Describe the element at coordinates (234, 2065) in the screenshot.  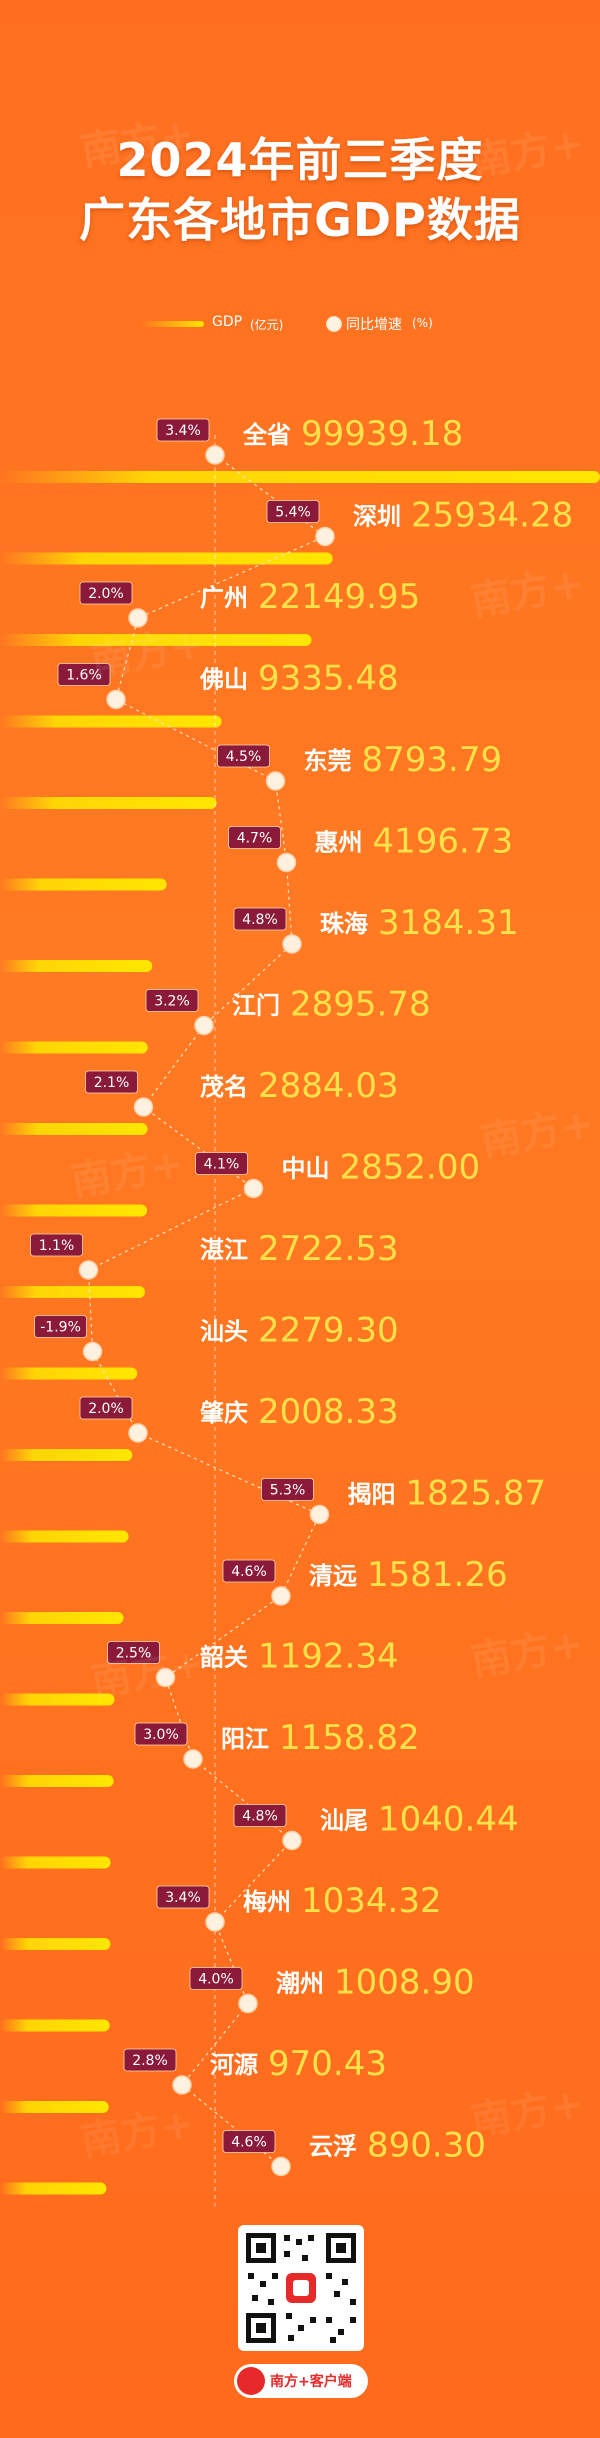
I see `city-name-20: 河源` at that location.